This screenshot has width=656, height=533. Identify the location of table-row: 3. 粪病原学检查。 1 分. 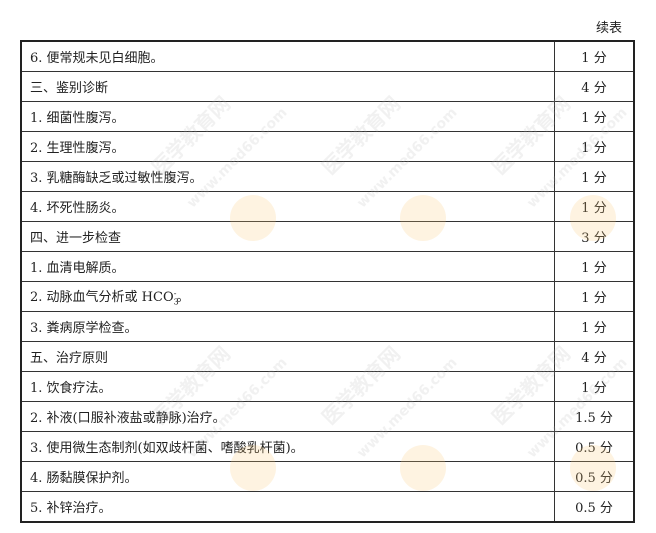
(327, 326).